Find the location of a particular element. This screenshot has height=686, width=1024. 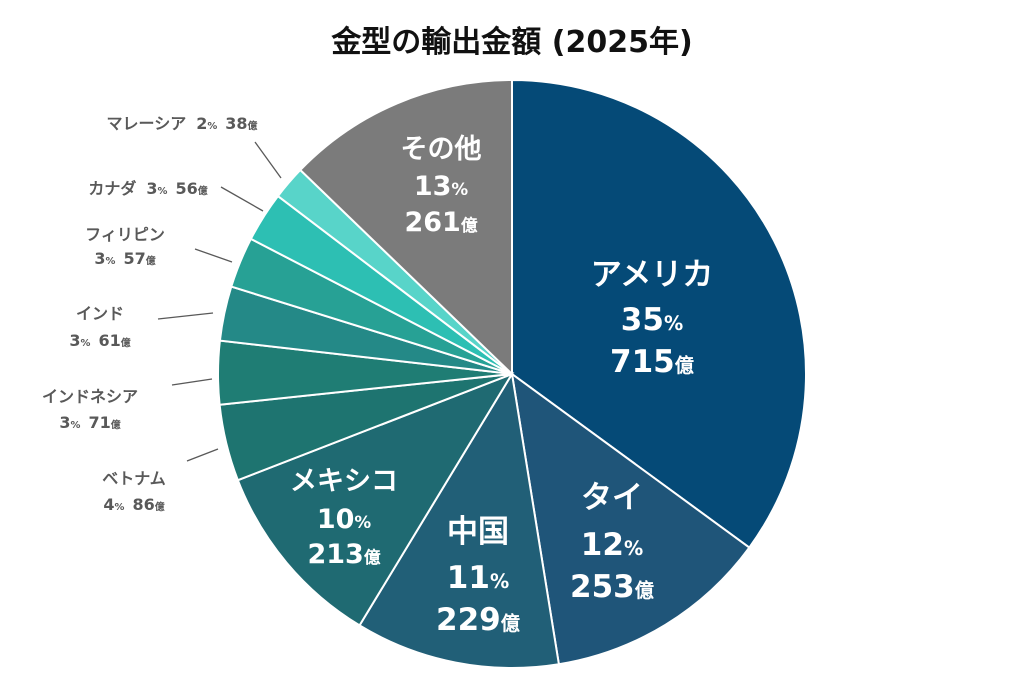

label-name: ベトナム is located at coordinates (134, 478).